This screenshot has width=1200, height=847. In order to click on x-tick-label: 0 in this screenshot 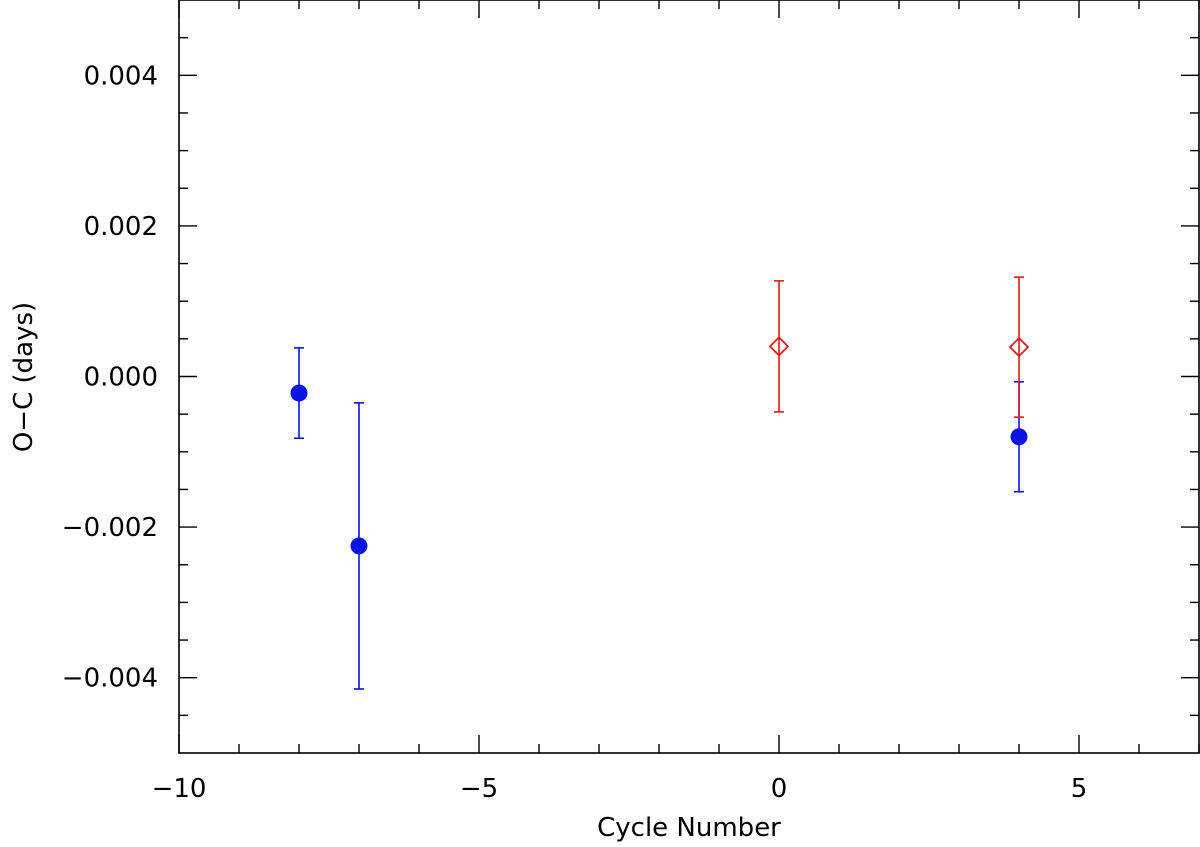, I will do `click(779, 789)`.